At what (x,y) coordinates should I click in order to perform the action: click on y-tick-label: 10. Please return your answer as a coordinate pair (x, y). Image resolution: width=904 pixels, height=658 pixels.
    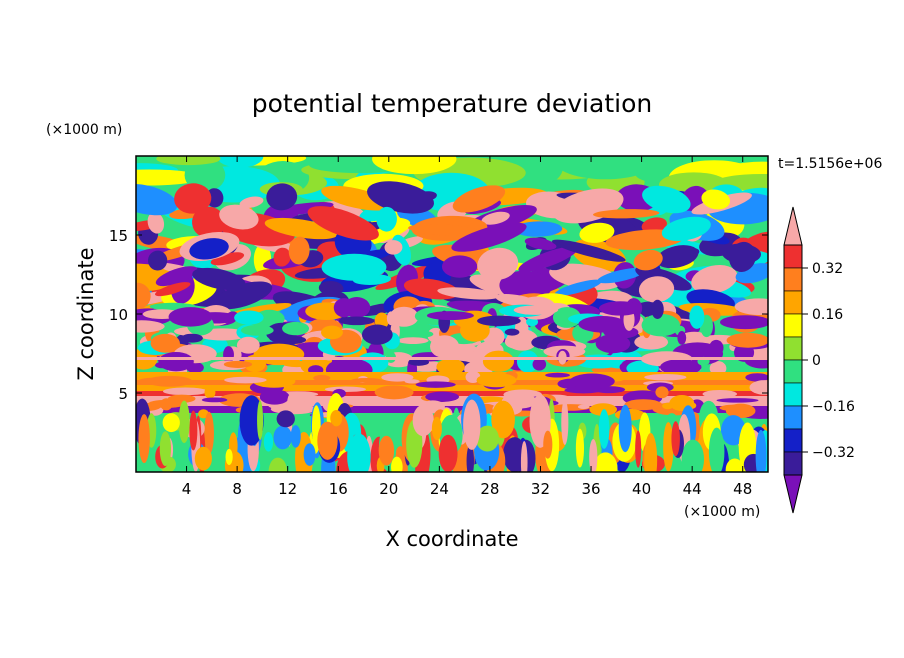
    Looking at the image, I should click on (118, 315).